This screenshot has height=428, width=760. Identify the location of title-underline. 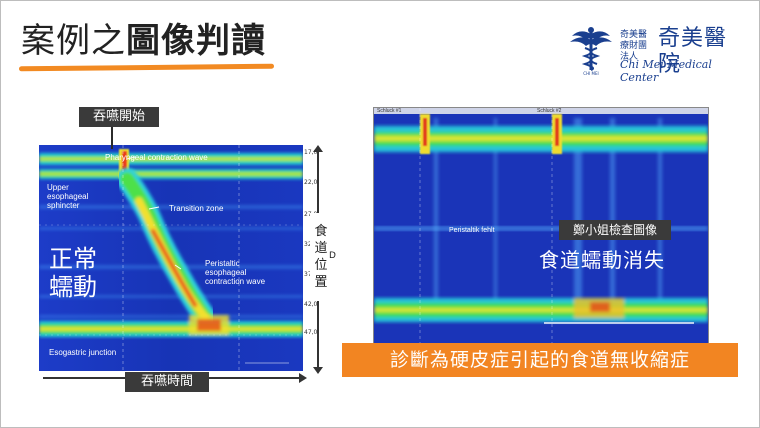
(146, 67).